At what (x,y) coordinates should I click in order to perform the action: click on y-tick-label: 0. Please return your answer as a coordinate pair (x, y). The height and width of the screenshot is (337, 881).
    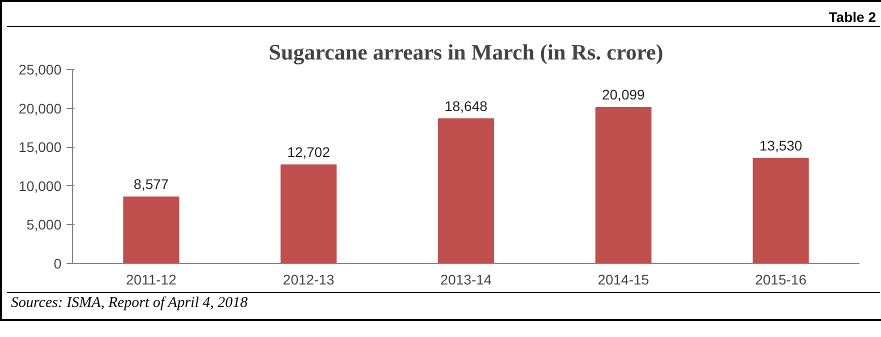
    Looking at the image, I should click on (58, 264).